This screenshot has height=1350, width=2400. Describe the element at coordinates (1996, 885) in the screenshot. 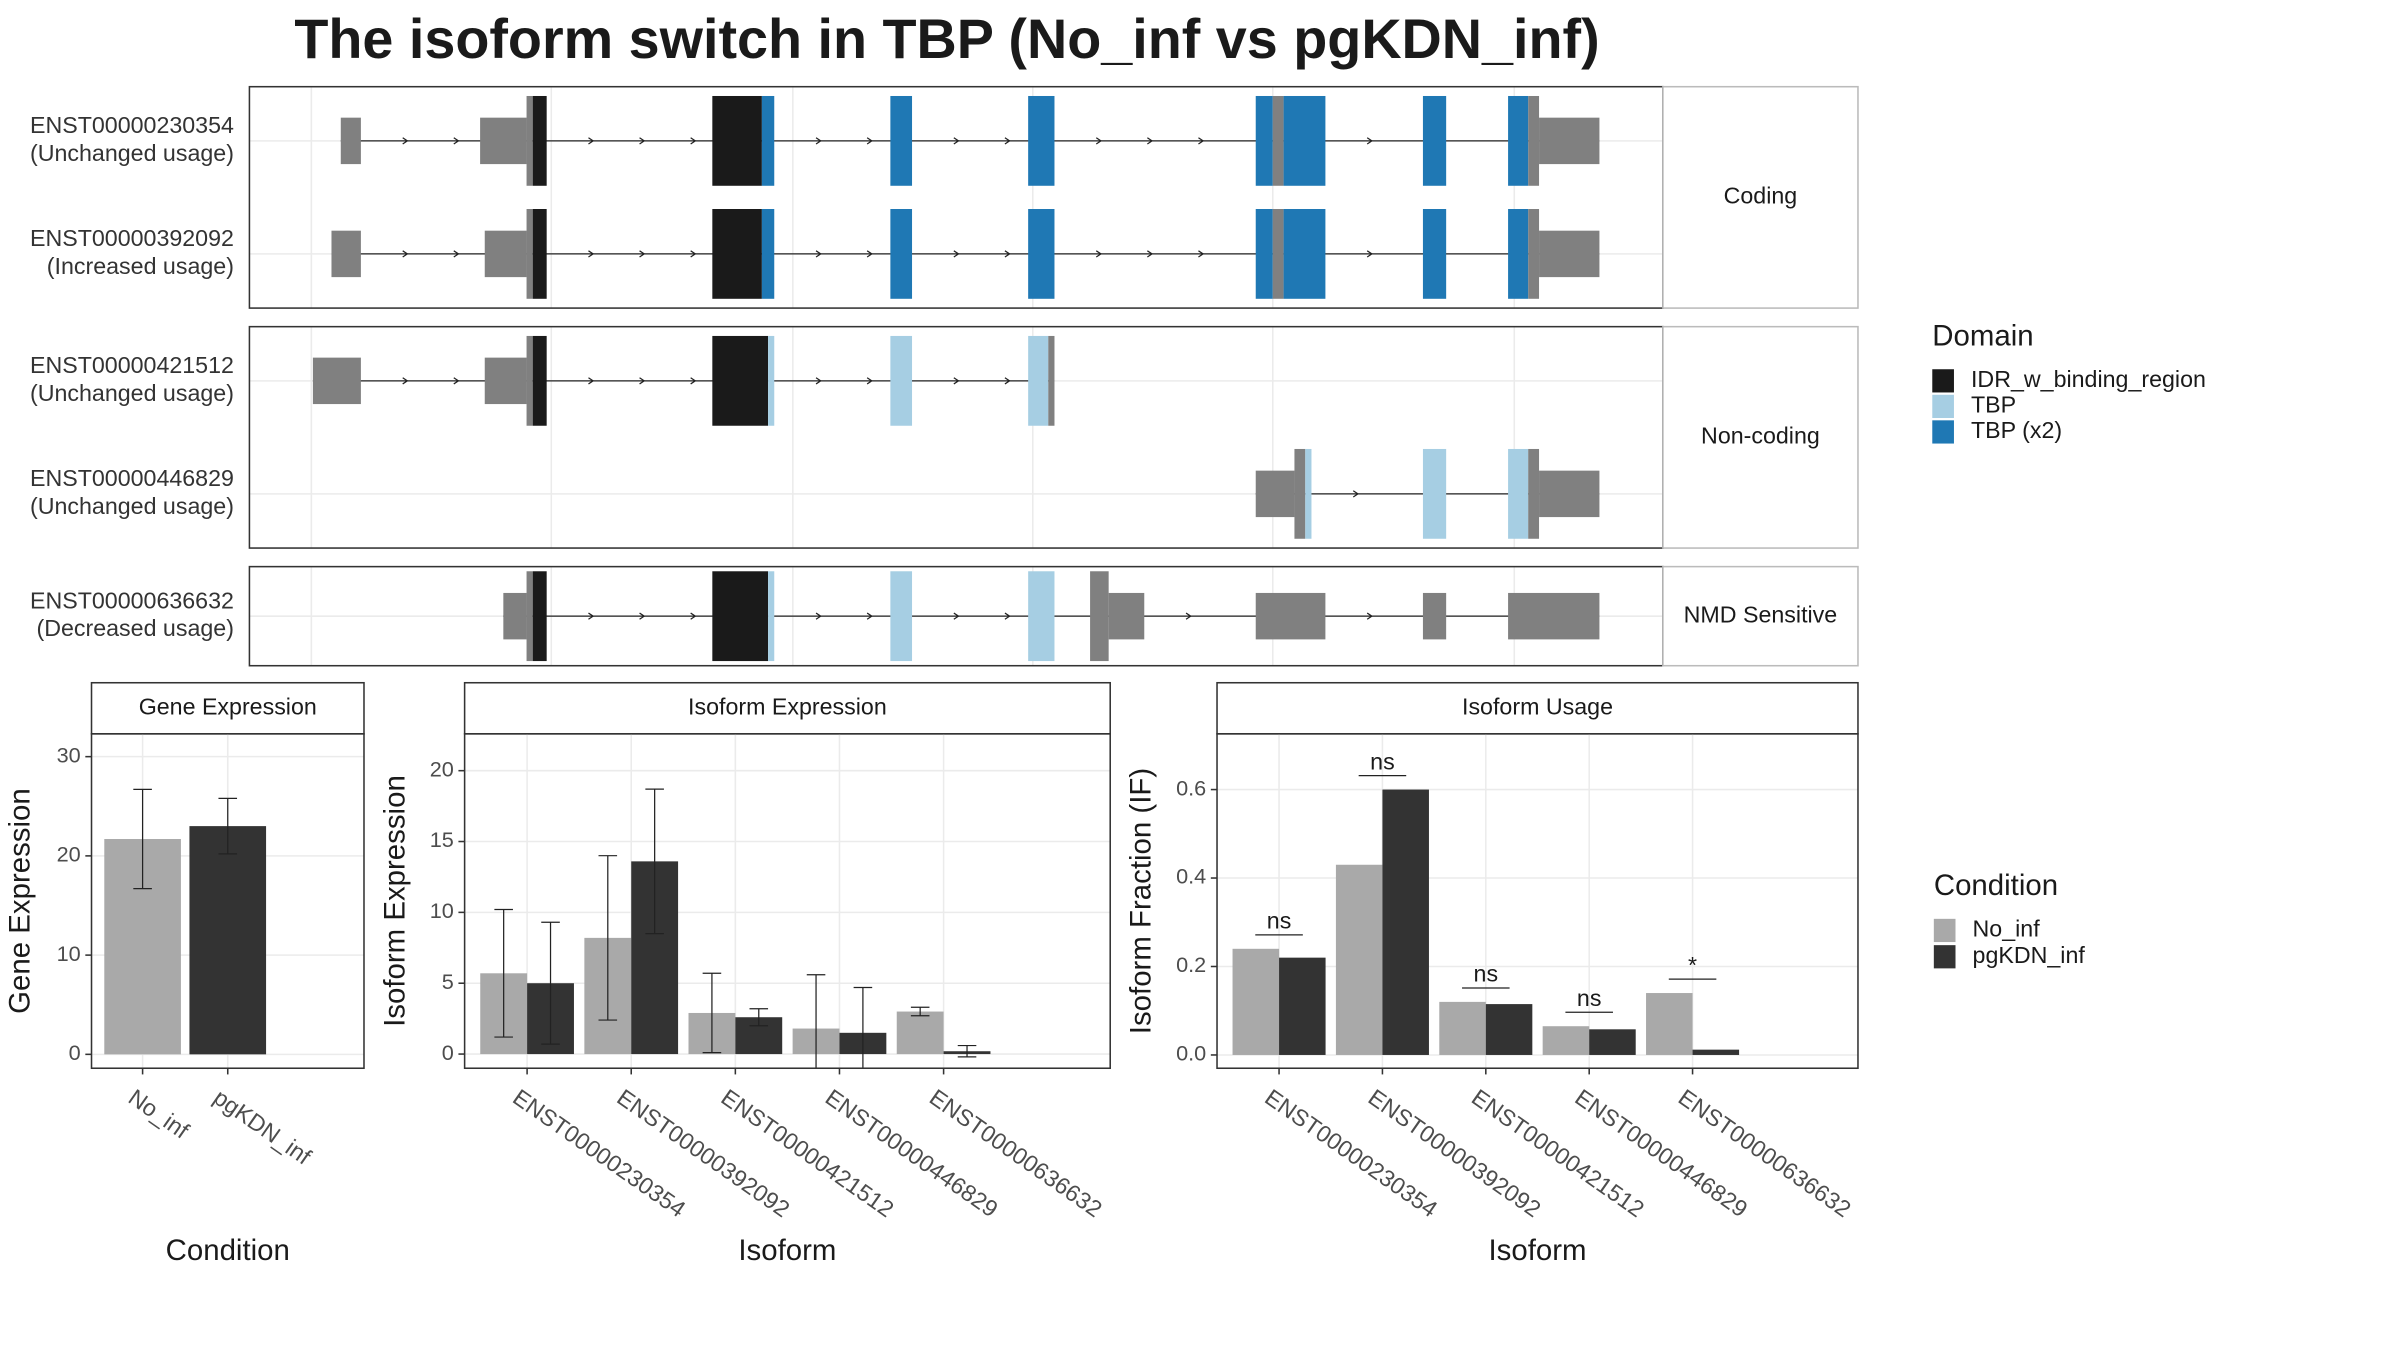

I see `legend-title: Condition` at that location.